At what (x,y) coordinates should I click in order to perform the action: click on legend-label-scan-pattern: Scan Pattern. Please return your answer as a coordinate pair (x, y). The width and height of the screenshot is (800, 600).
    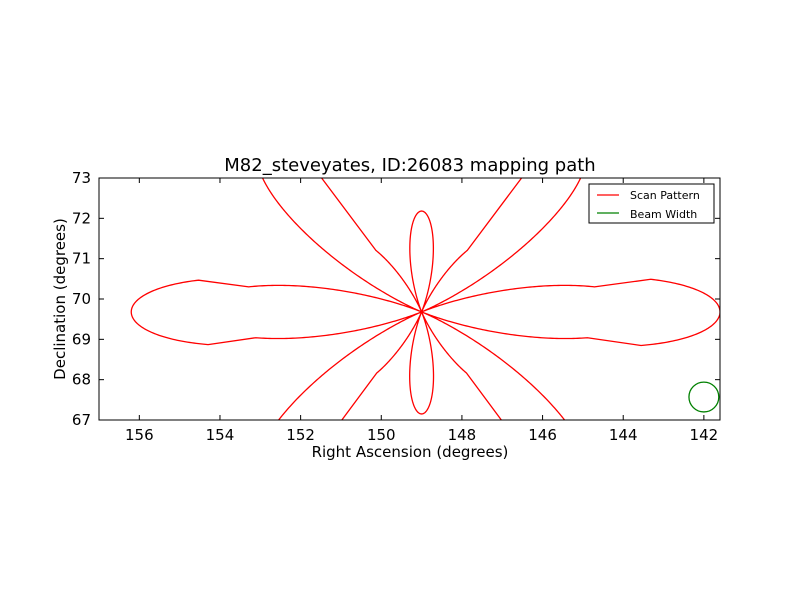
    Looking at the image, I should click on (665, 195).